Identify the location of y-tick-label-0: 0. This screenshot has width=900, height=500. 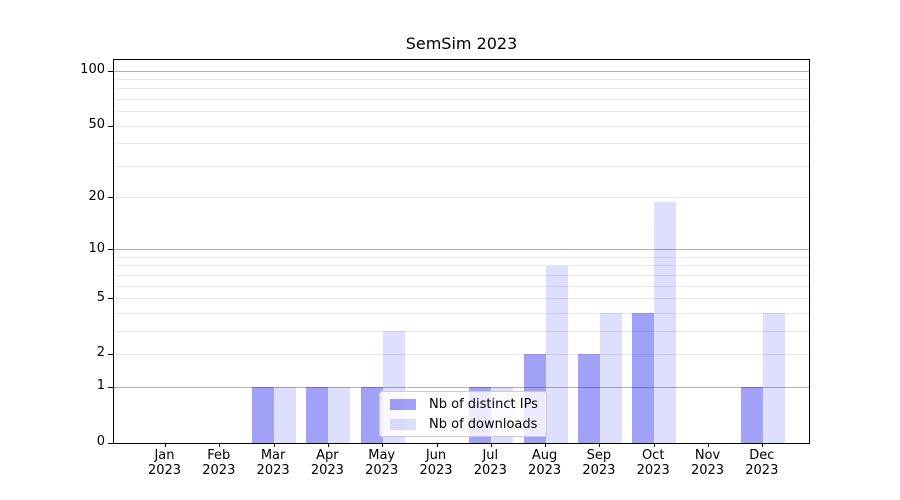
(100, 441).